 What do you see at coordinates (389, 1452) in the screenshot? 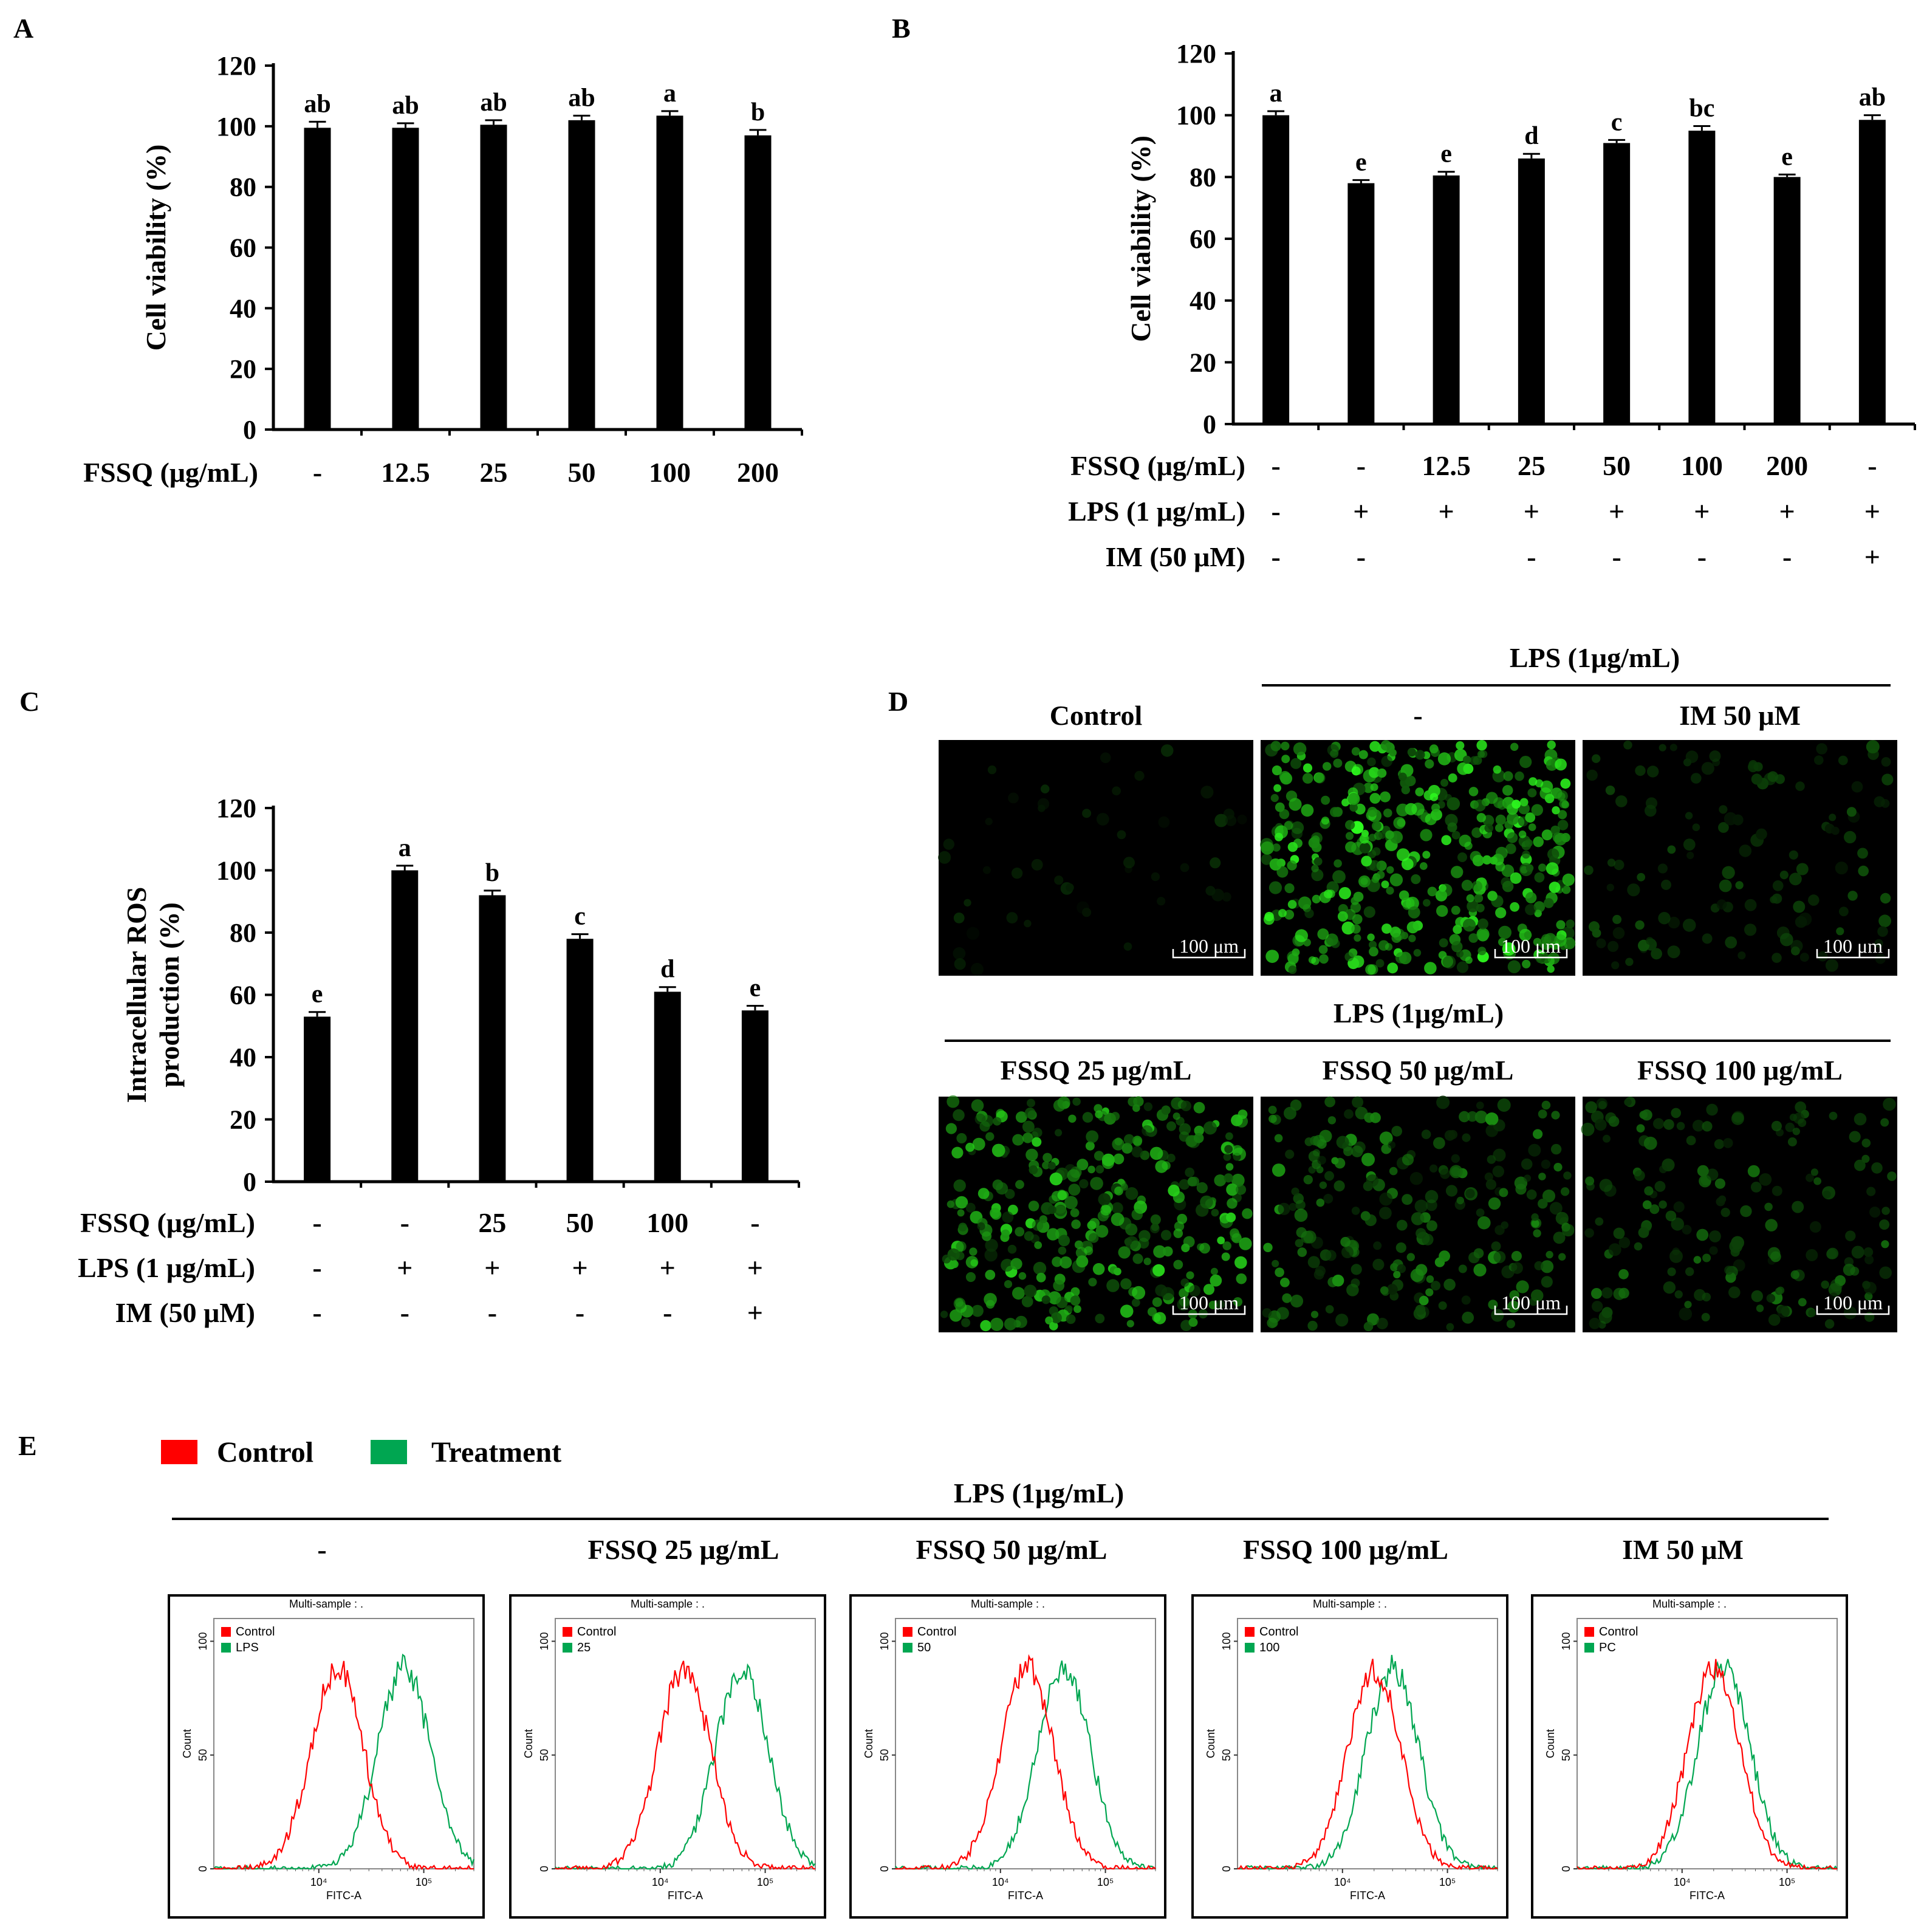
I see `legend-swatch-treatment` at bounding box center [389, 1452].